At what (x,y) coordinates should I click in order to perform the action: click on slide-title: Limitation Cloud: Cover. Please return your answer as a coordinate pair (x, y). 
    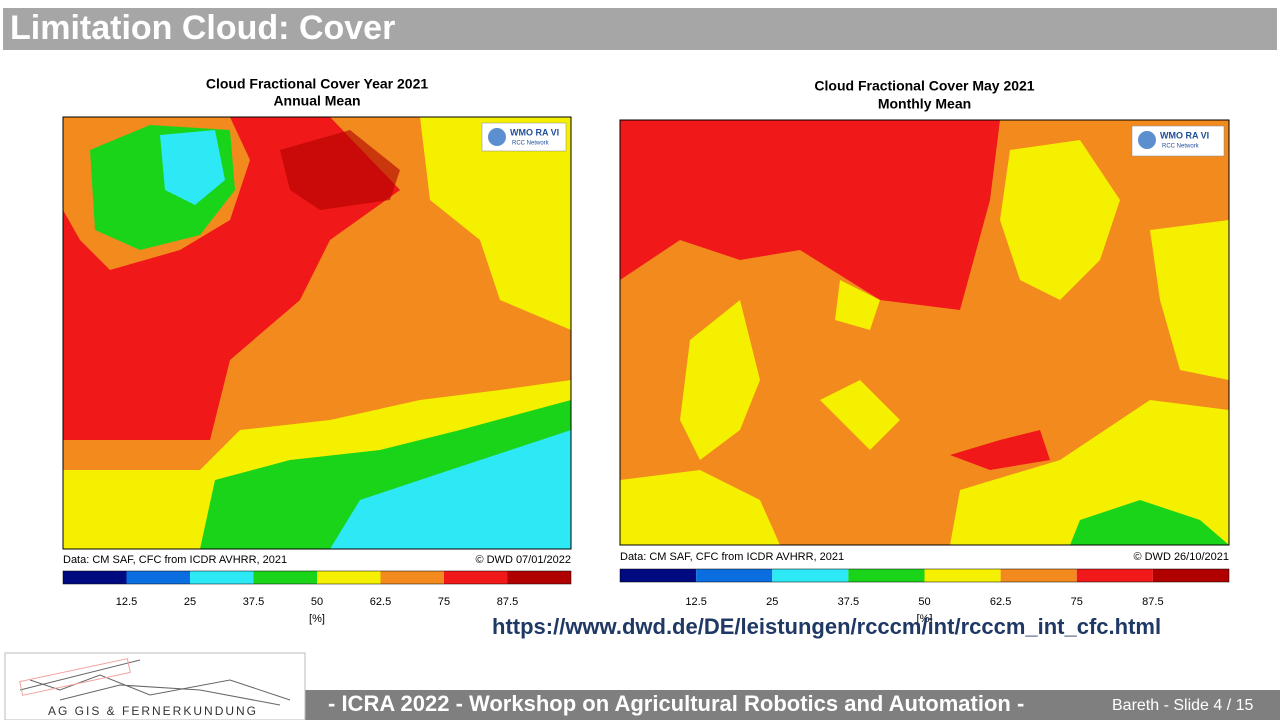
    Looking at the image, I should click on (202, 28).